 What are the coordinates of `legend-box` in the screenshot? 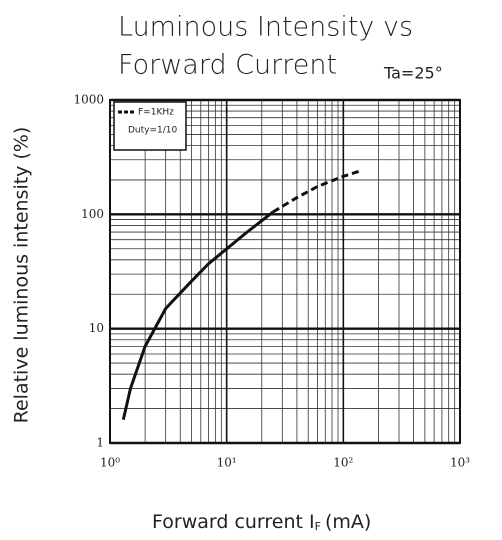 It's located at (150, 126).